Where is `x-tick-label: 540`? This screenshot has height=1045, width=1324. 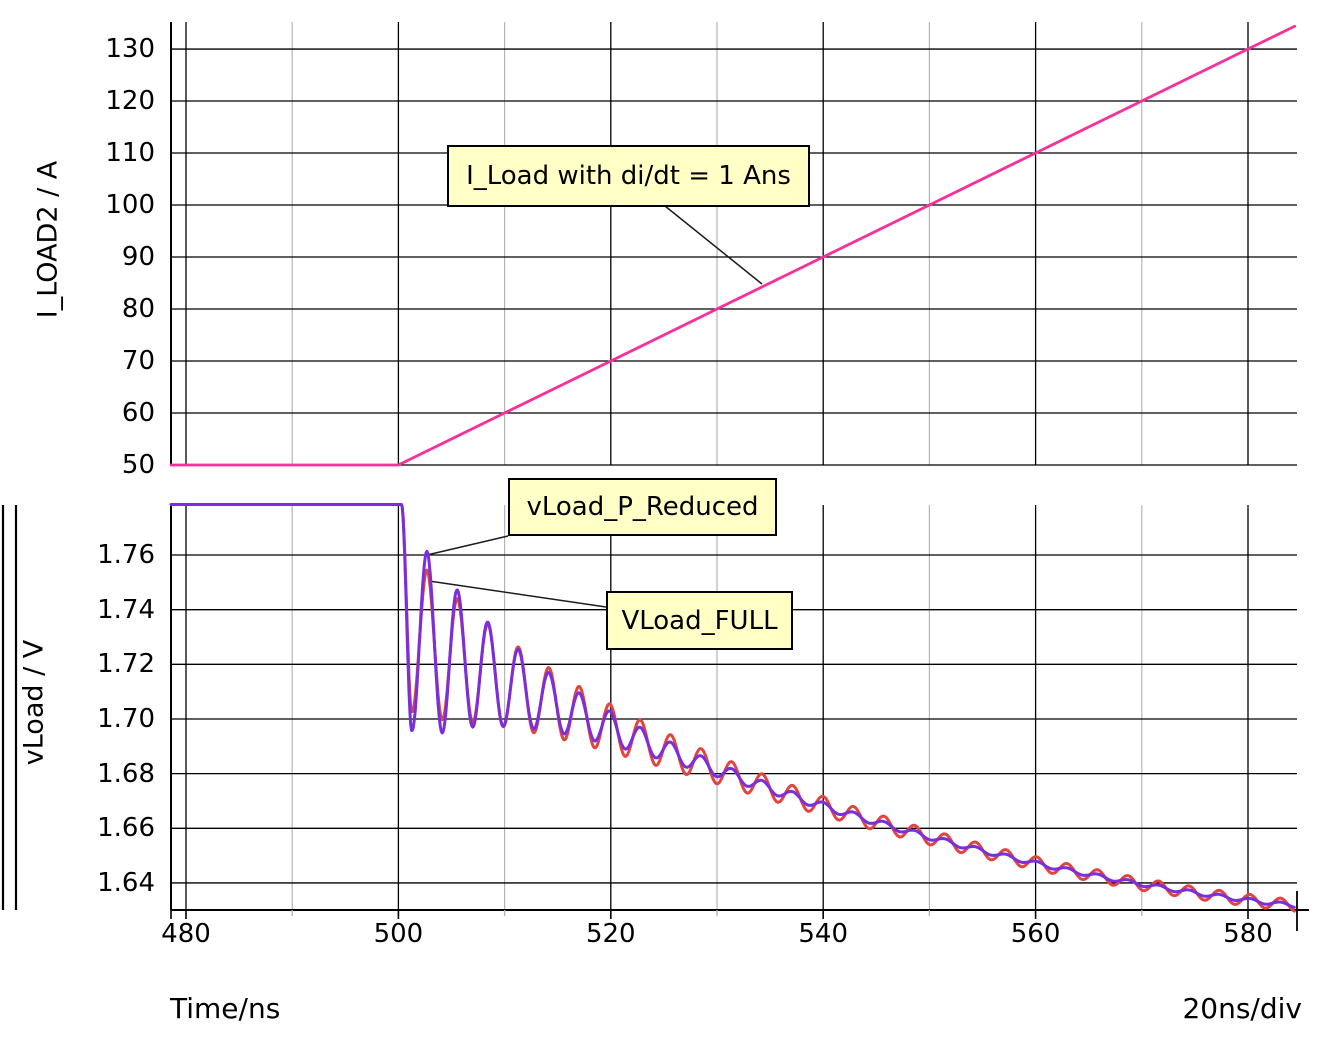 x-tick-label: 540 is located at coordinates (823, 934).